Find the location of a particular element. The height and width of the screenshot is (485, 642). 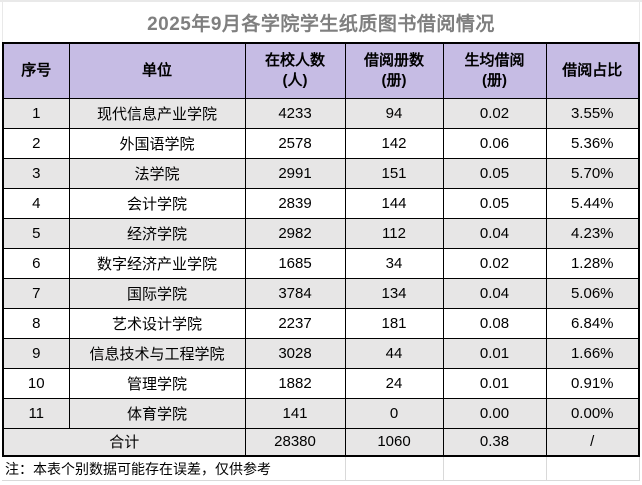

cell-enrolled: 2839 is located at coordinates (295, 203).